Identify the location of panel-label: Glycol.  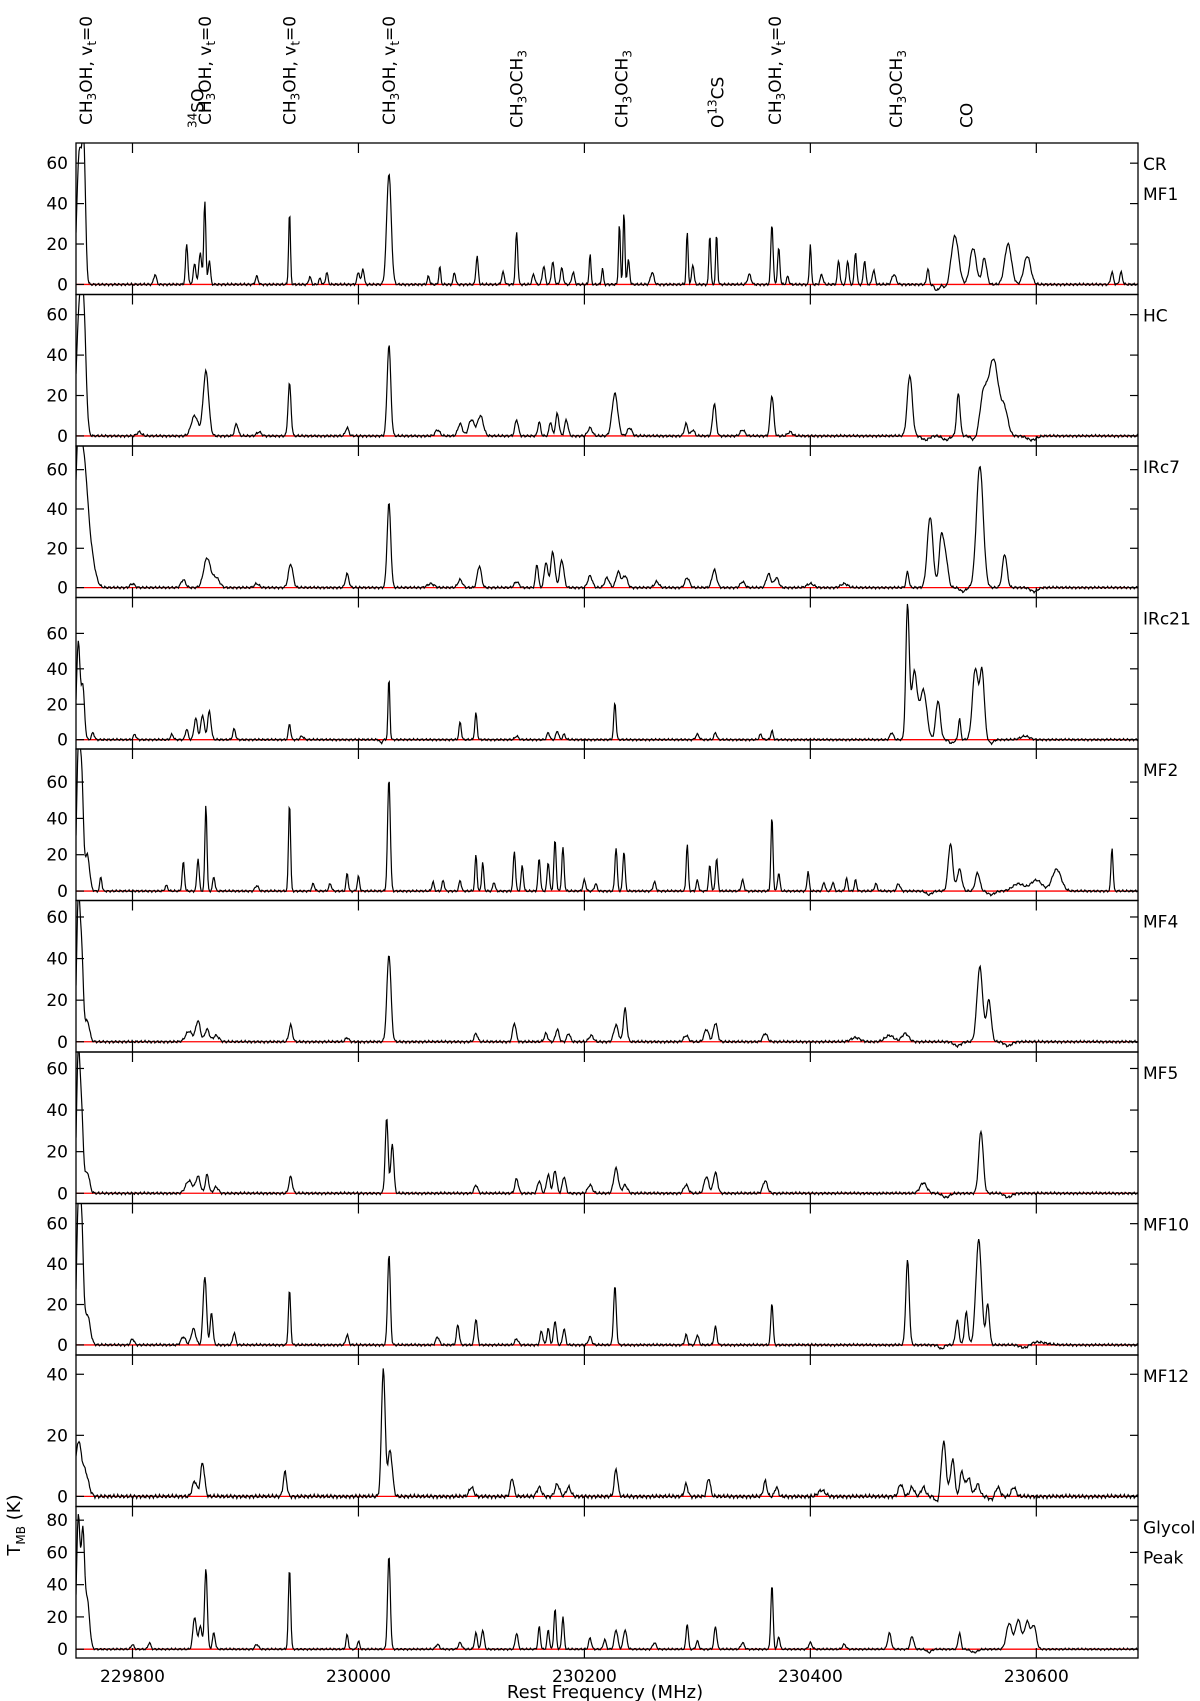
(1169, 1529).